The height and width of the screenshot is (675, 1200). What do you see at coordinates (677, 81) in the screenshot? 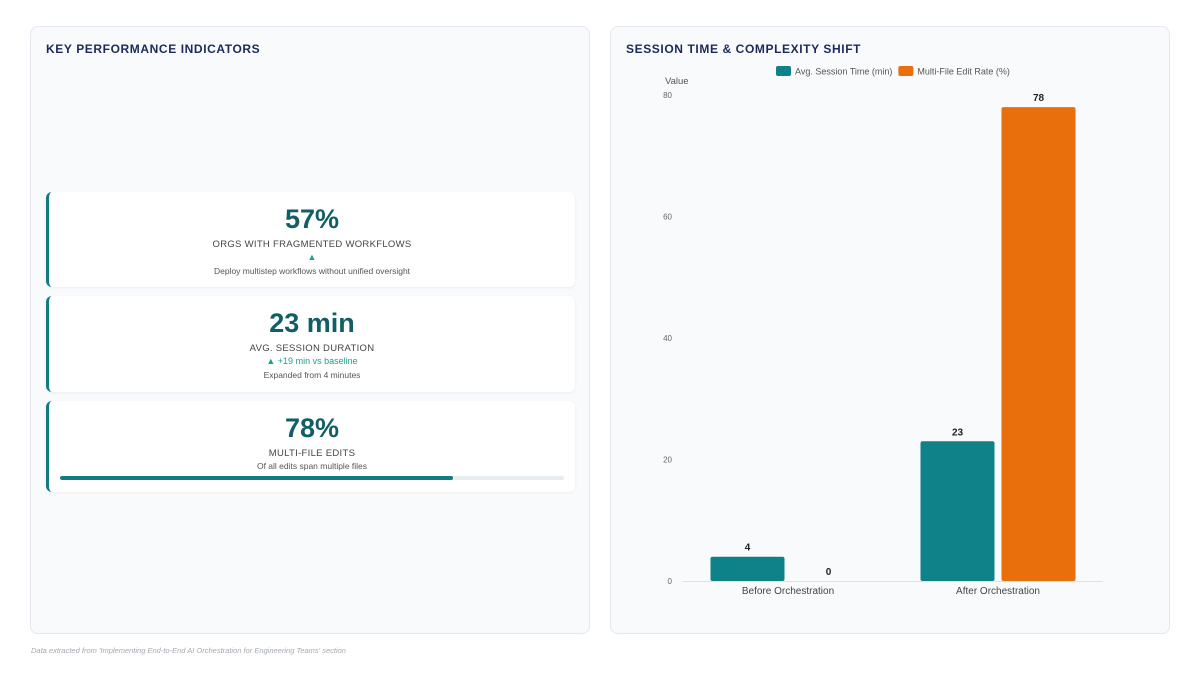
I see `y-axis-title: Value` at bounding box center [677, 81].